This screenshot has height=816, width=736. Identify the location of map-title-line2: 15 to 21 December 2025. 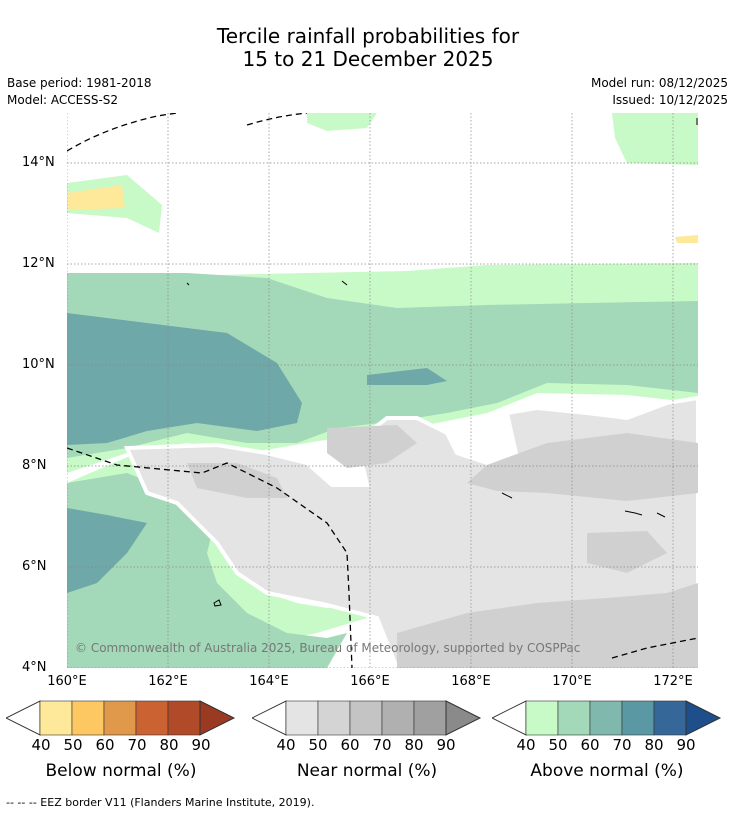
(368, 59).